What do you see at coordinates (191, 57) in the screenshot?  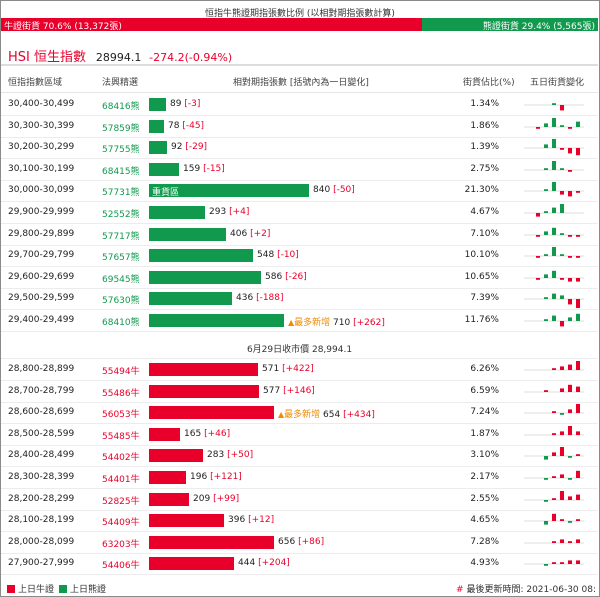 I see `index-change: -274.2(-0.94%)` at bounding box center [191, 57].